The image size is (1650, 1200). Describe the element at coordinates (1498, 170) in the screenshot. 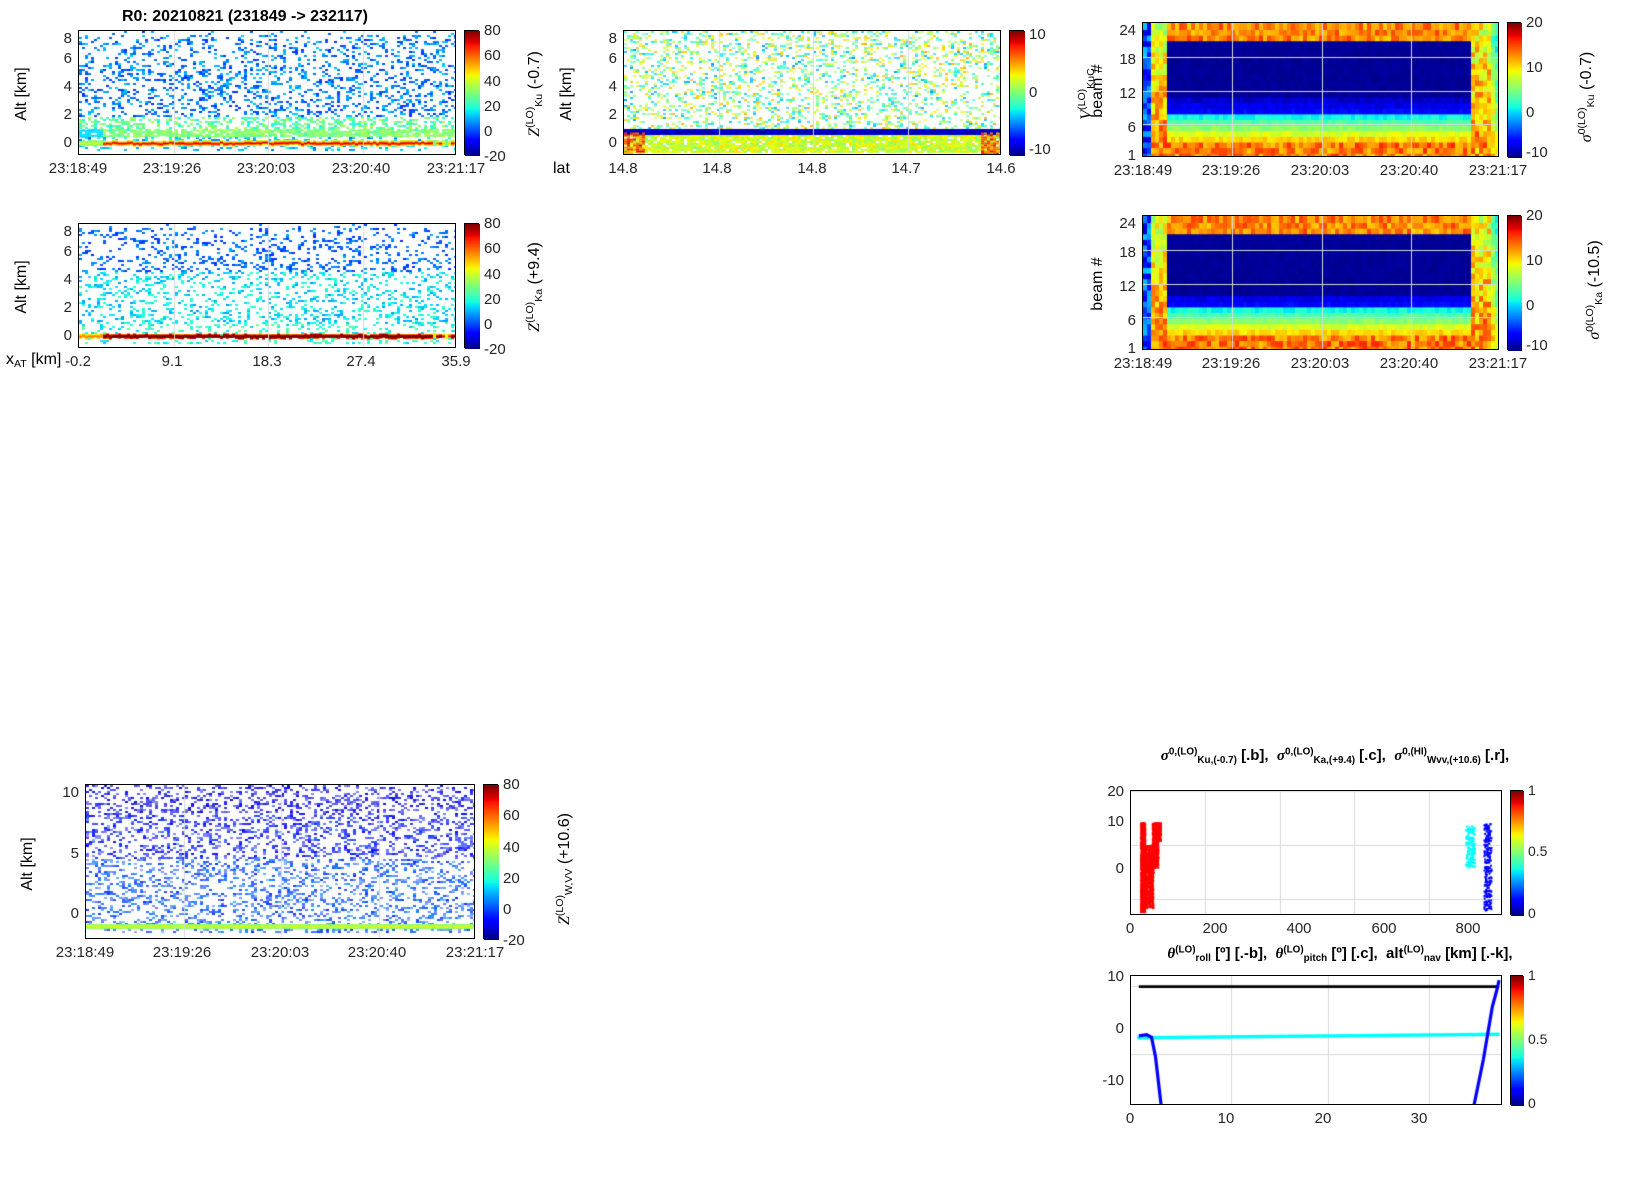

I see `xtick-kub-4: 23:21:17` at that location.